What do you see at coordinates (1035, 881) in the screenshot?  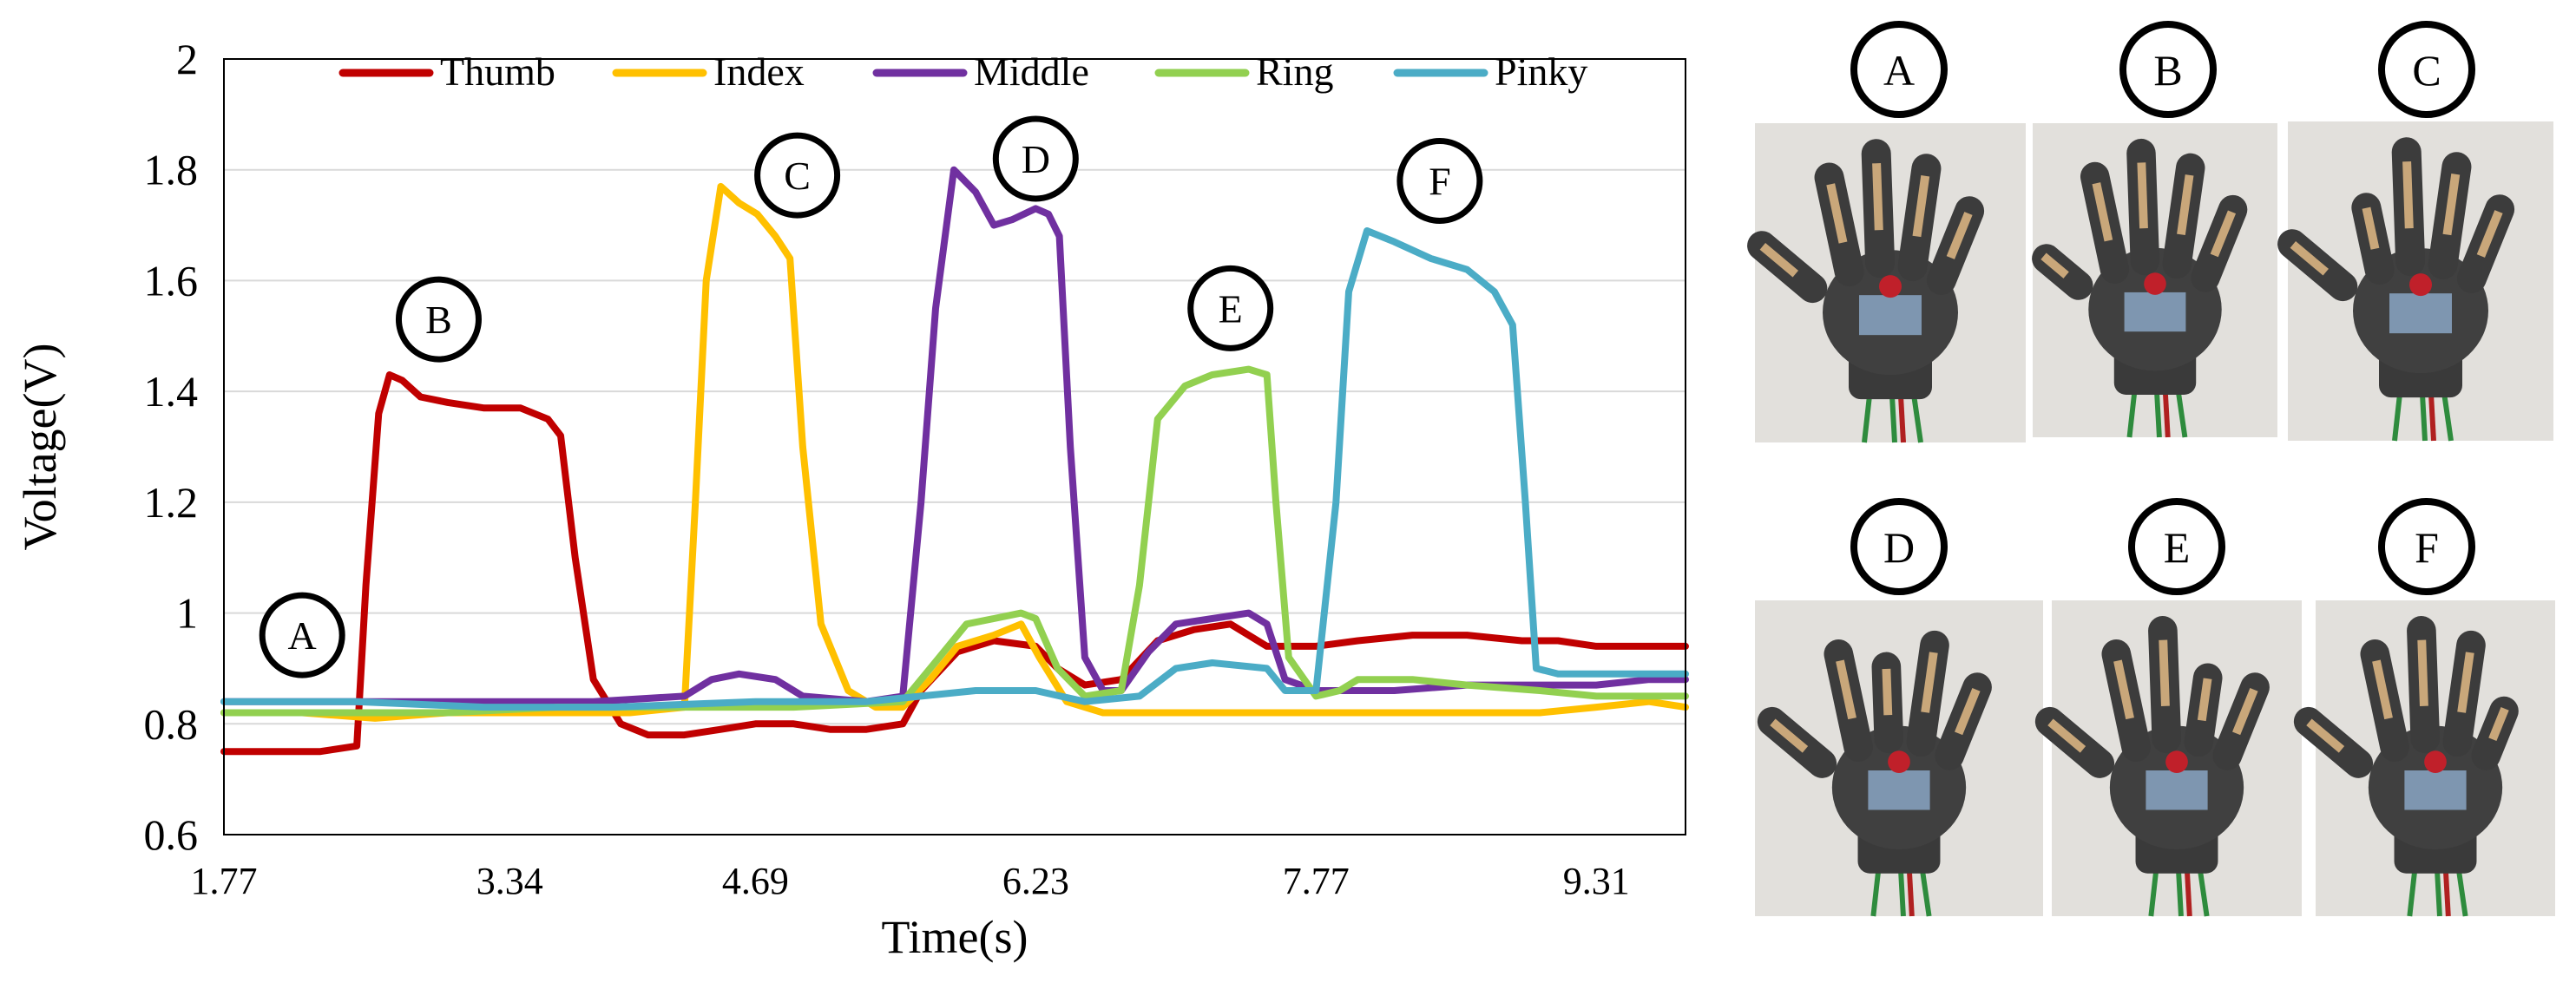 I see `x-tick-label: 6.23` at bounding box center [1035, 881].